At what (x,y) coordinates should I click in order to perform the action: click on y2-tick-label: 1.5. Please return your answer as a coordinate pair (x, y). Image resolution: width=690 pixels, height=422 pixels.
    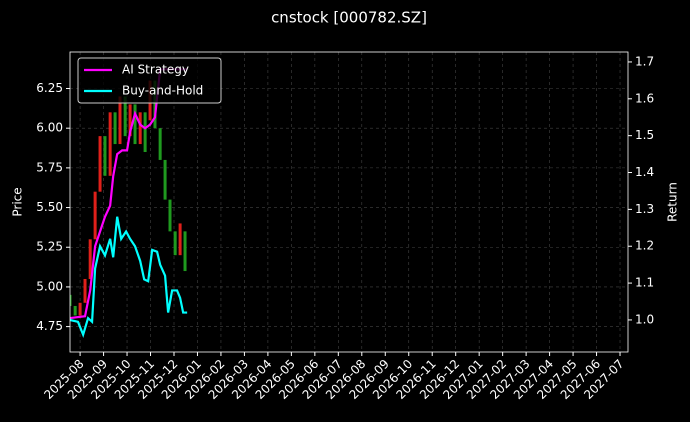
    Looking at the image, I should click on (644, 135).